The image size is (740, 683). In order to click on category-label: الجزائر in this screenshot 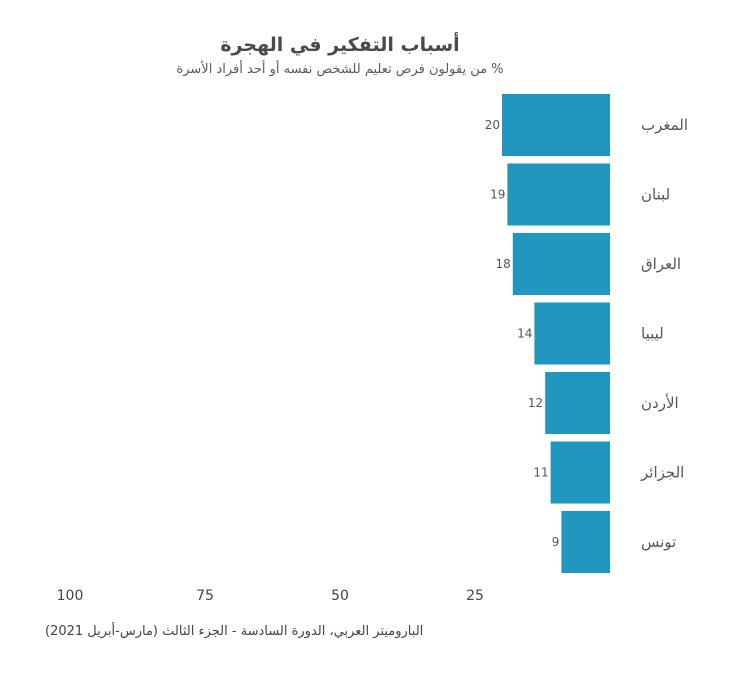, I will do `click(662, 473)`.